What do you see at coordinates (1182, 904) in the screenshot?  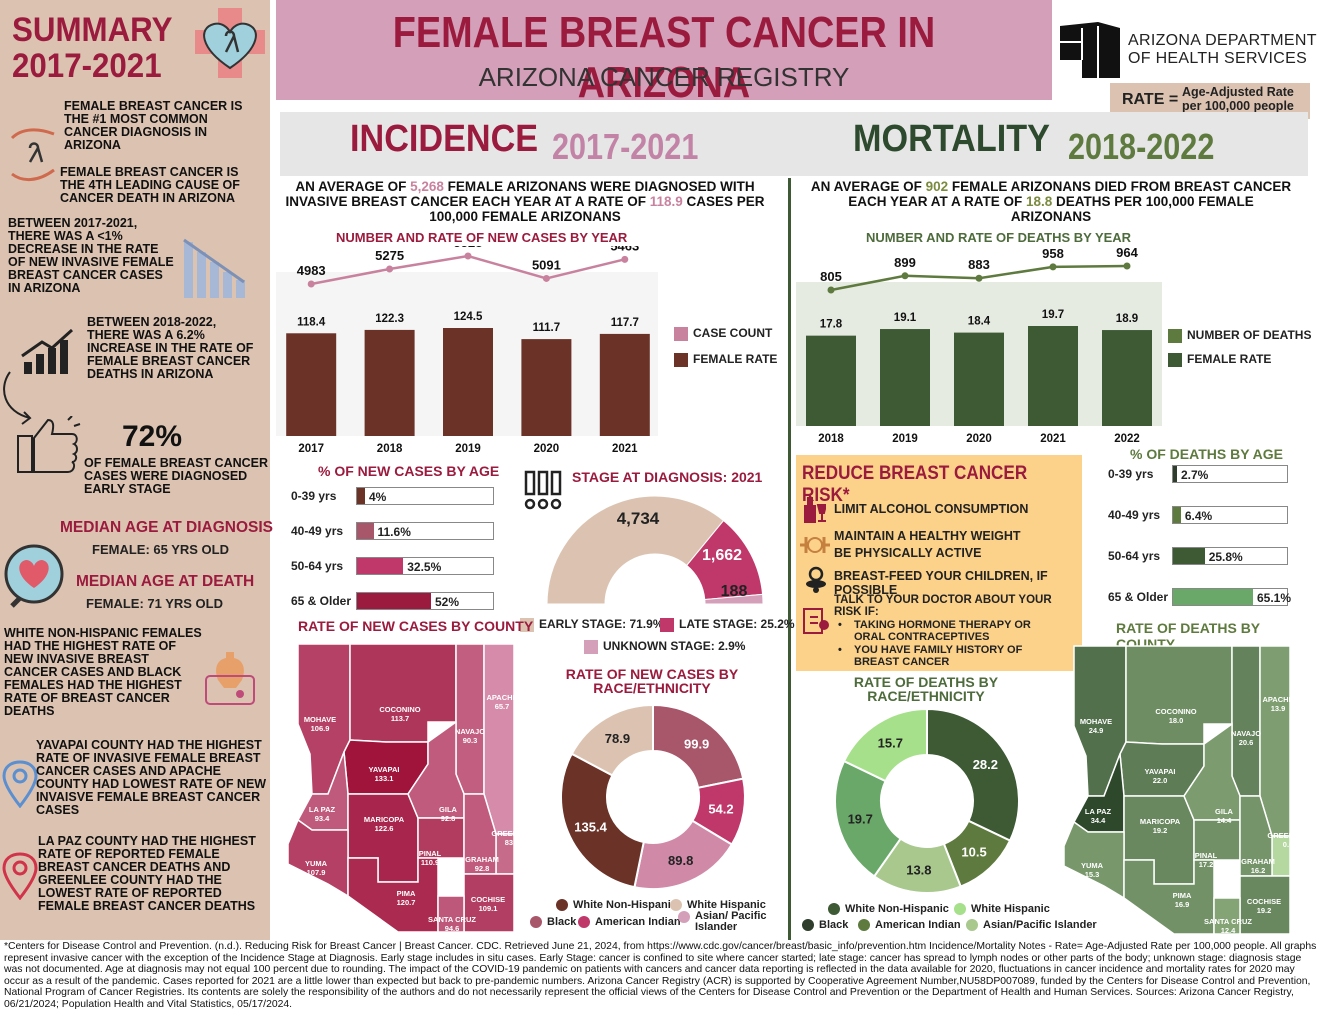 I see `county-value: 16.9` at bounding box center [1182, 904].